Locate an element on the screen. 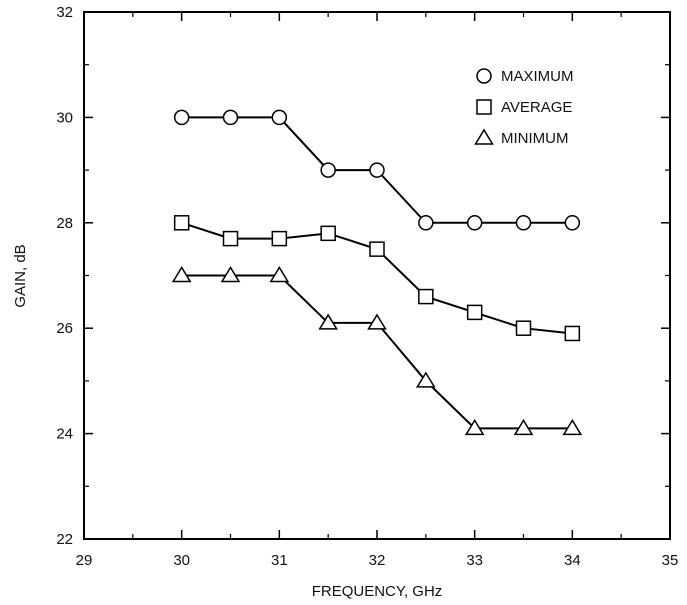 The height and width of the screenshot is (605, 687). y-axis-title: GAIN, dB is located at coordinates (20, 275).